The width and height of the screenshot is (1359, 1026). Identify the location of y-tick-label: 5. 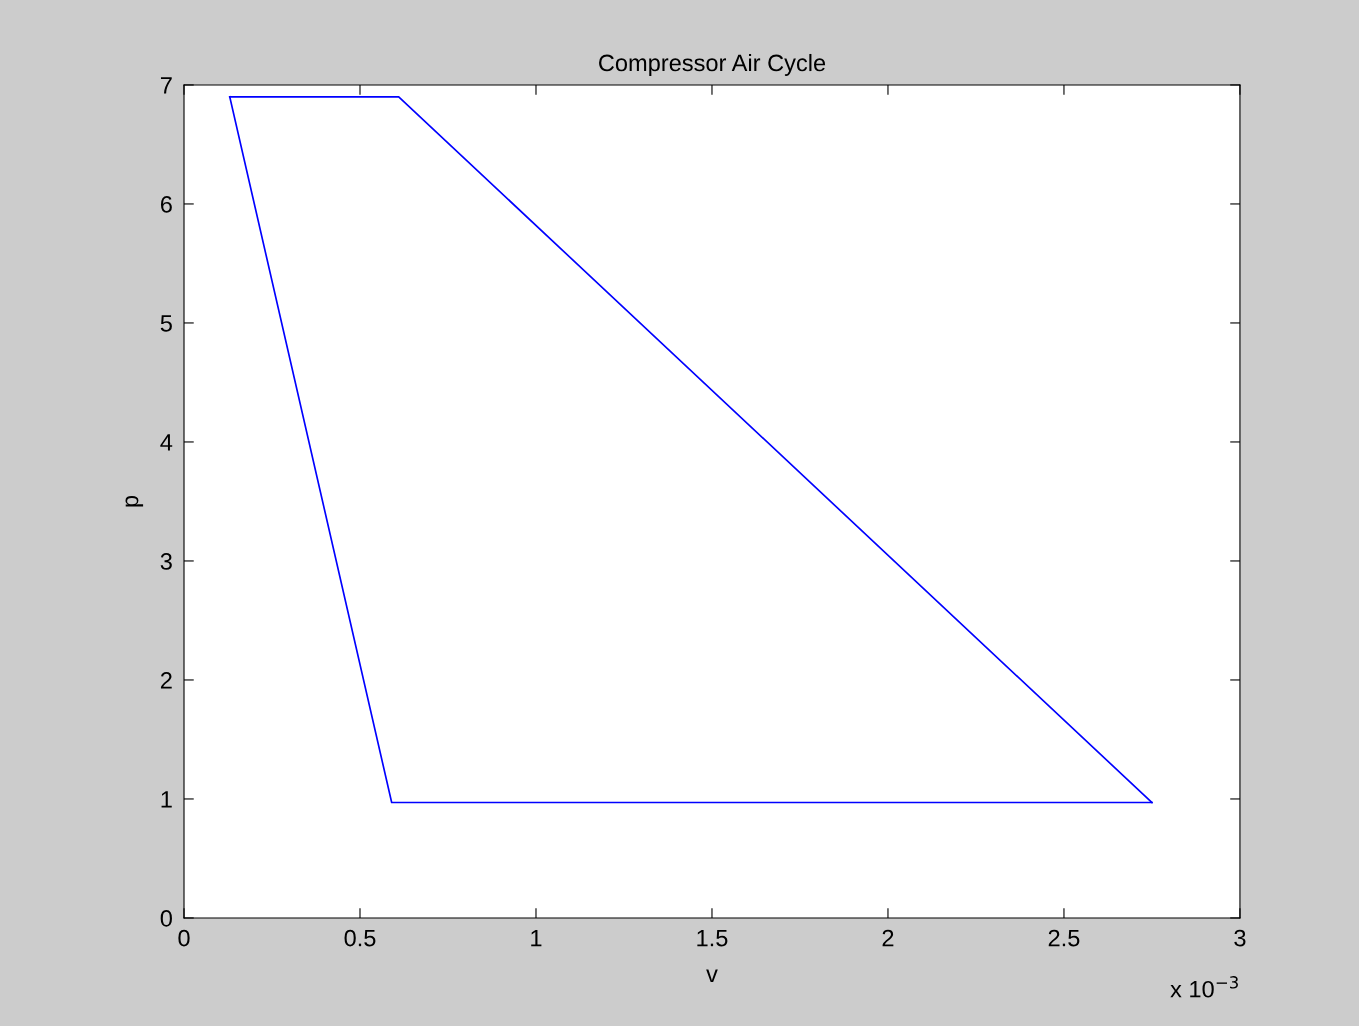
(166, 323).